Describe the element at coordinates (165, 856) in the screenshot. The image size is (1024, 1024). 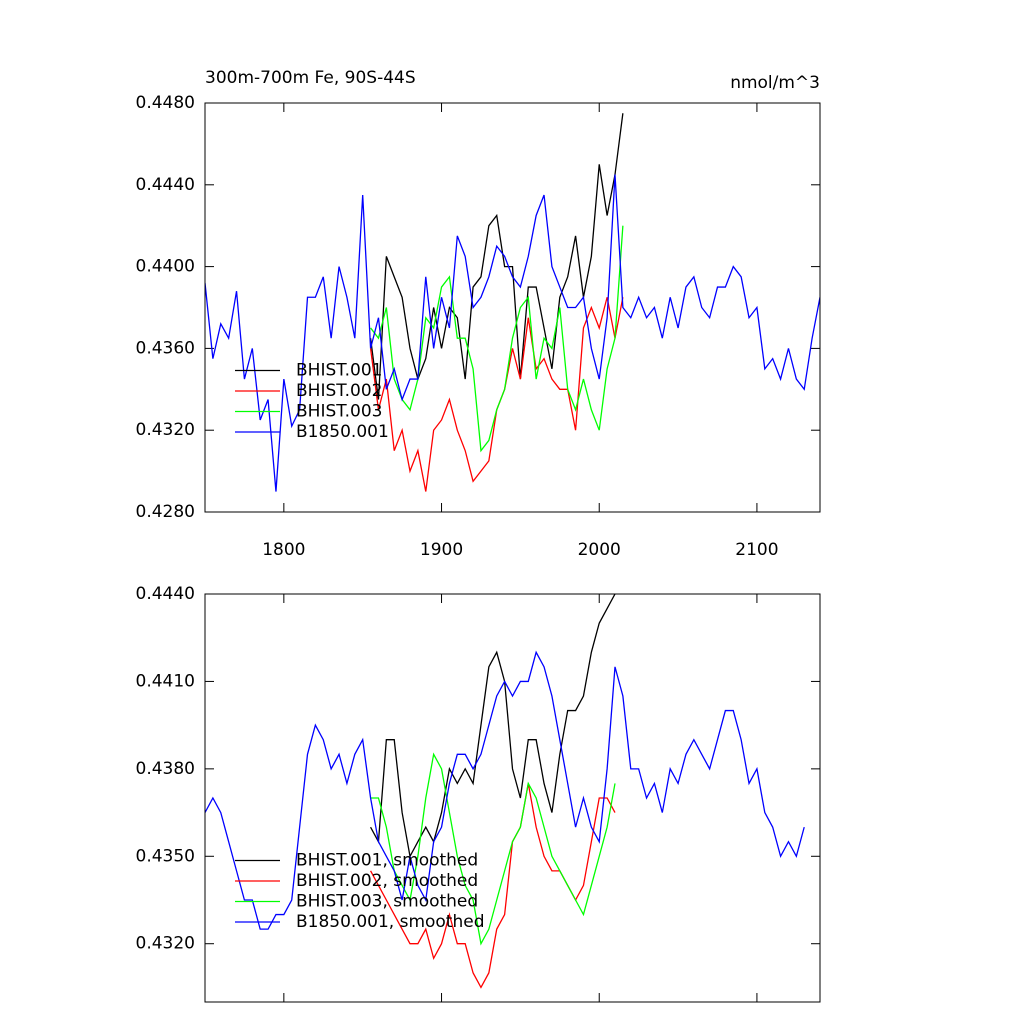
I see `y-tick-label: 0.4350` at that location.